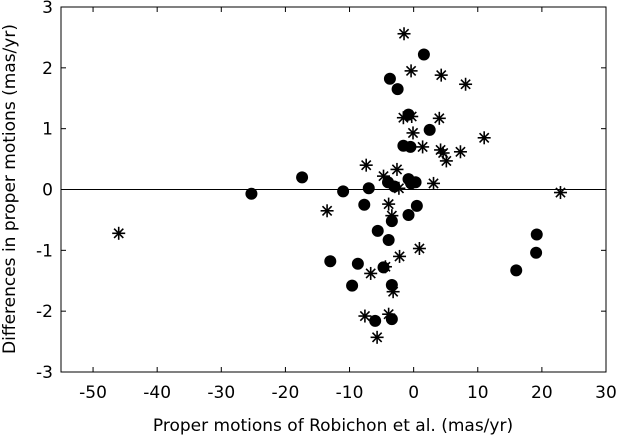 The height and width of the screenshot is (443, 621). What do you see at coordinates (44, 251) in the screenshot?
I see `y-tick-label: -1` at bounding box center [44, 251].